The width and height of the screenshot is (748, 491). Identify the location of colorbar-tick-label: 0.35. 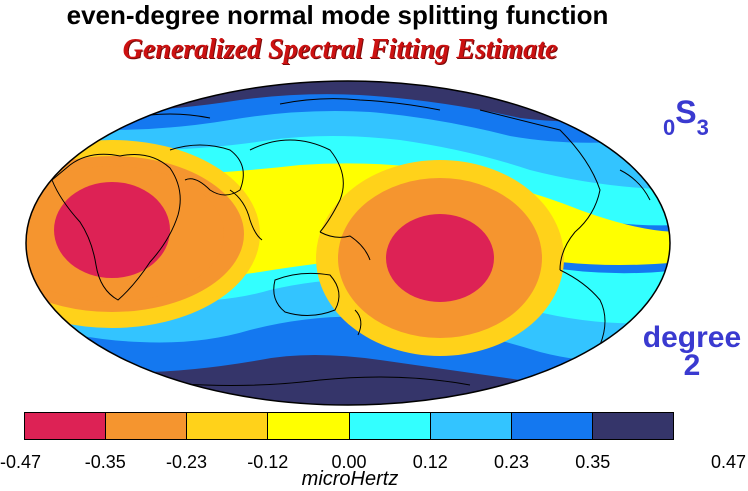
(593, 462).